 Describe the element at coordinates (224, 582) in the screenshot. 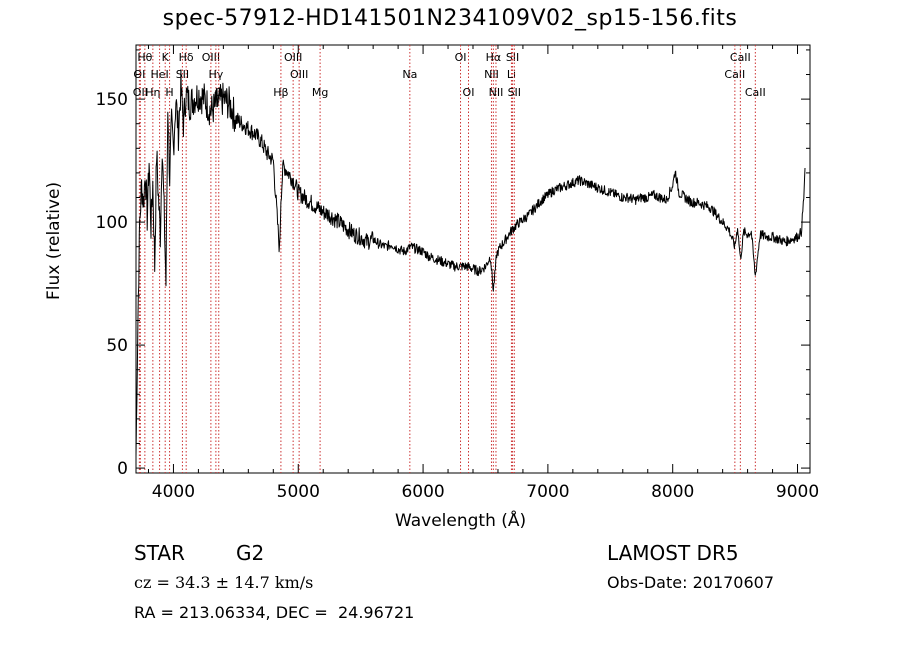

I see `redshift-cz: cz = 34.3 ± 14.7 km/s` at that location.